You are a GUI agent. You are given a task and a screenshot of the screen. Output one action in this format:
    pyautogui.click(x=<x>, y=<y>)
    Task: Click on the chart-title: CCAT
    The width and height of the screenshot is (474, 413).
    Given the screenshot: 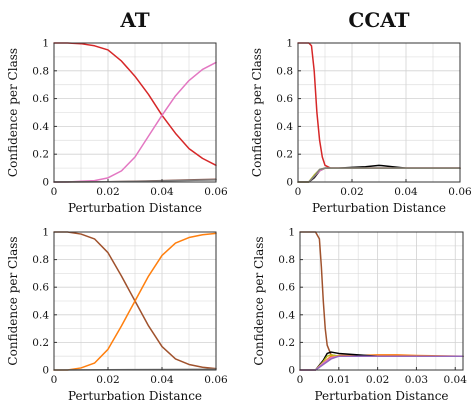 What is the action you would take?
    pyautogui.click(x=378, y=20)
    